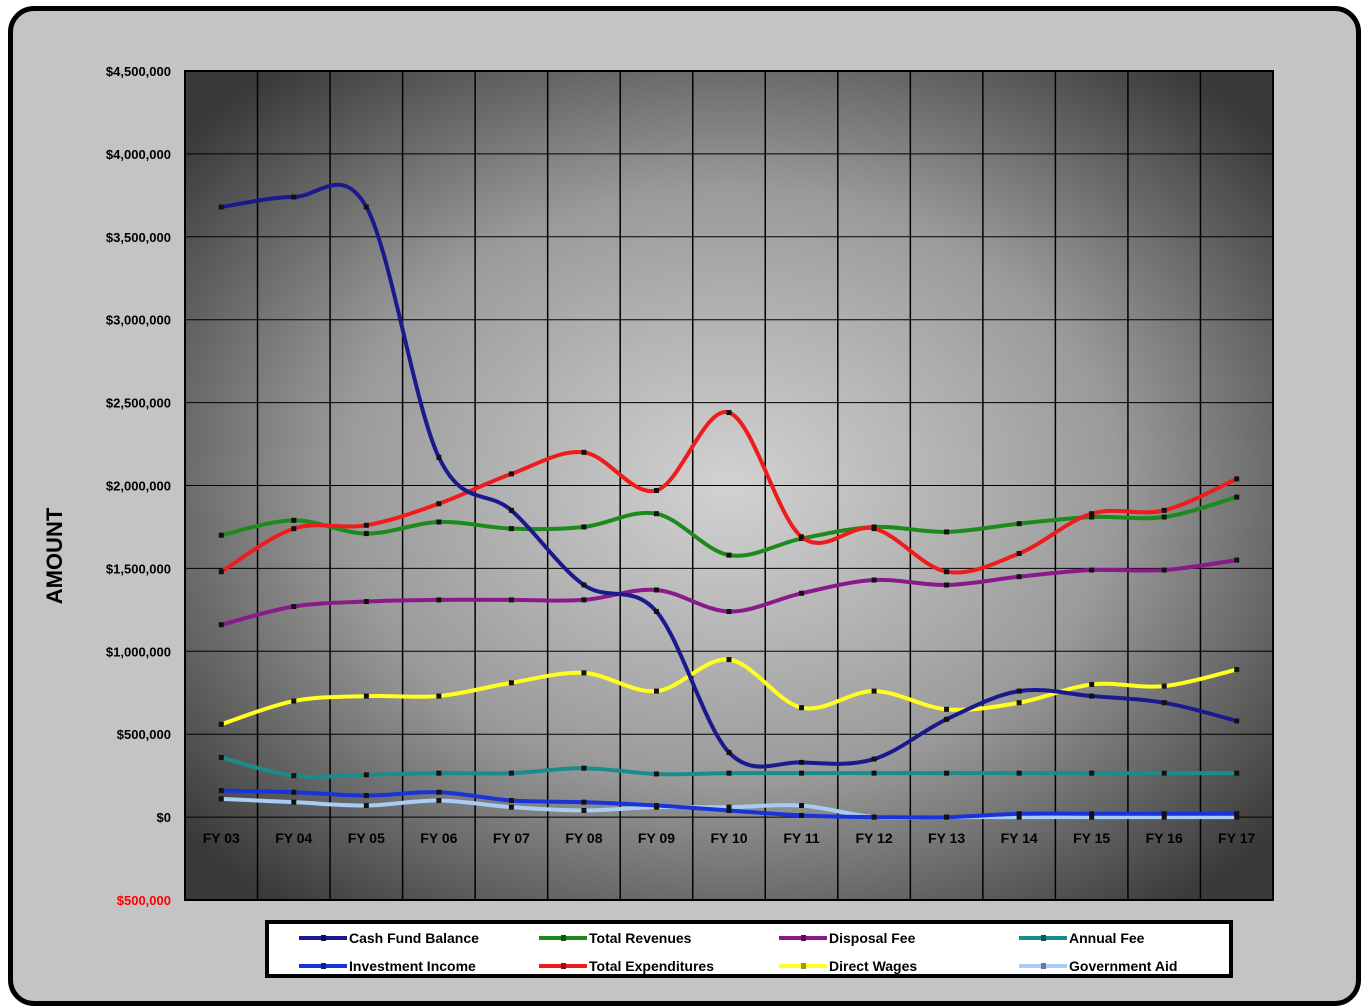 The width and height of the screenshot is (1363, 1006). I want to click on y-tick-label: $2,000,000, so click(138, 486).